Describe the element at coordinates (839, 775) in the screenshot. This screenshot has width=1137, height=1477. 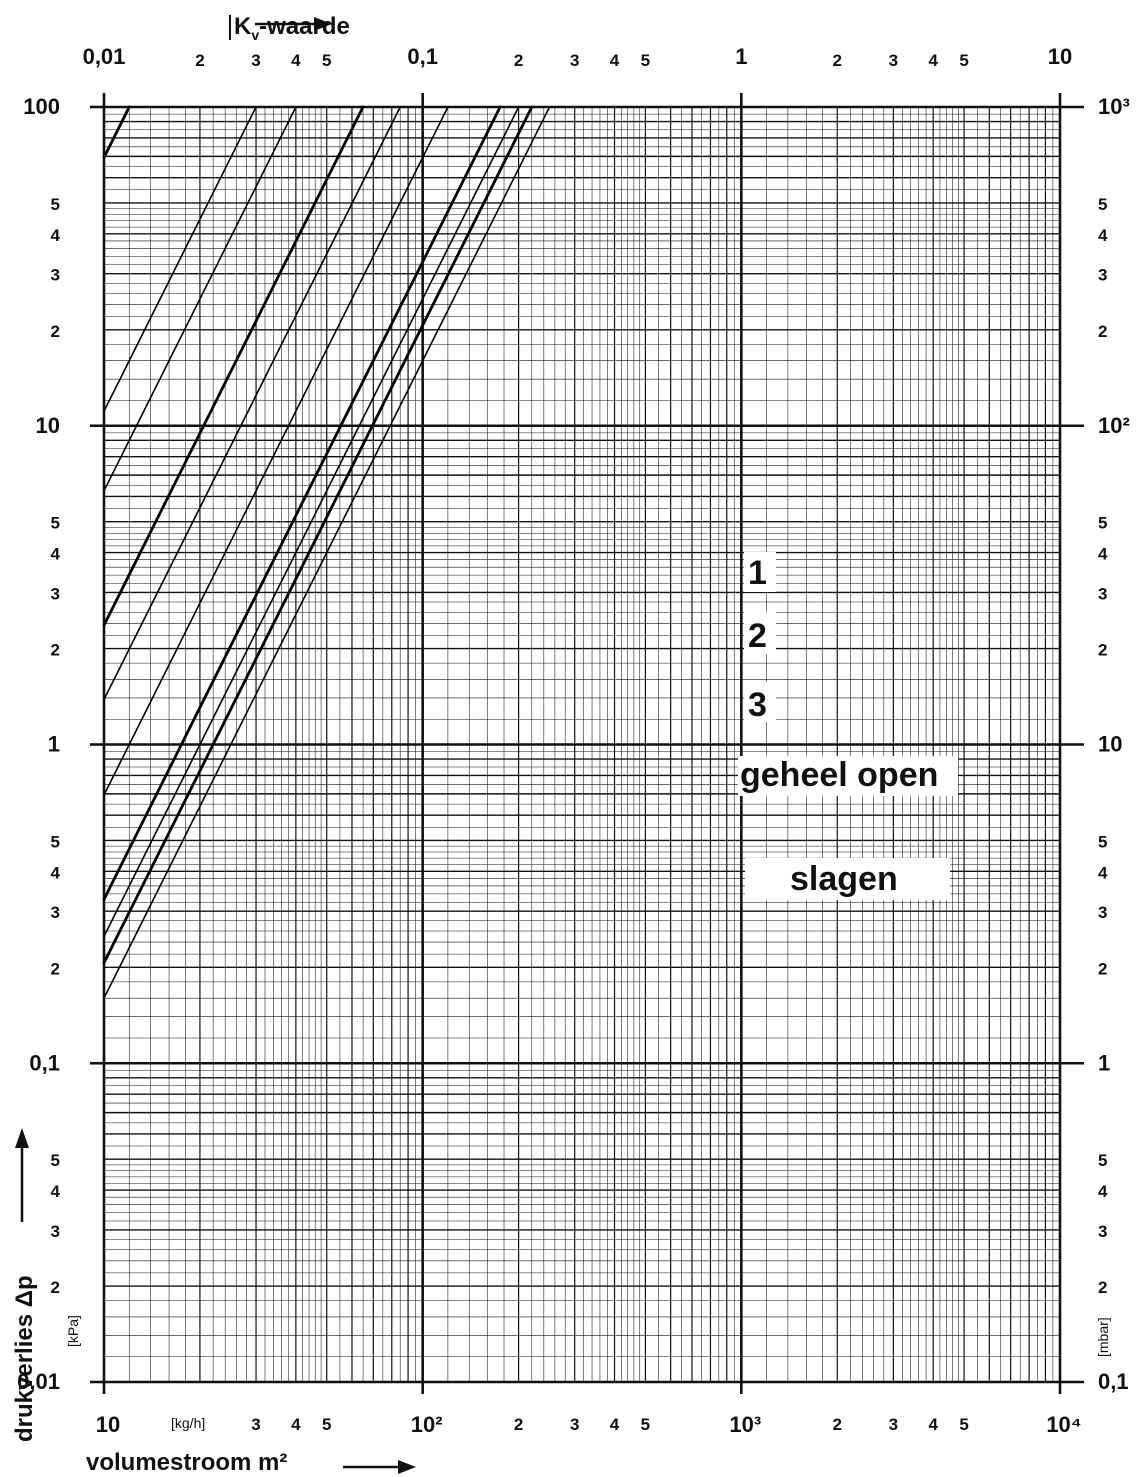
I see `label-geheel-open: geheel open` at that location.